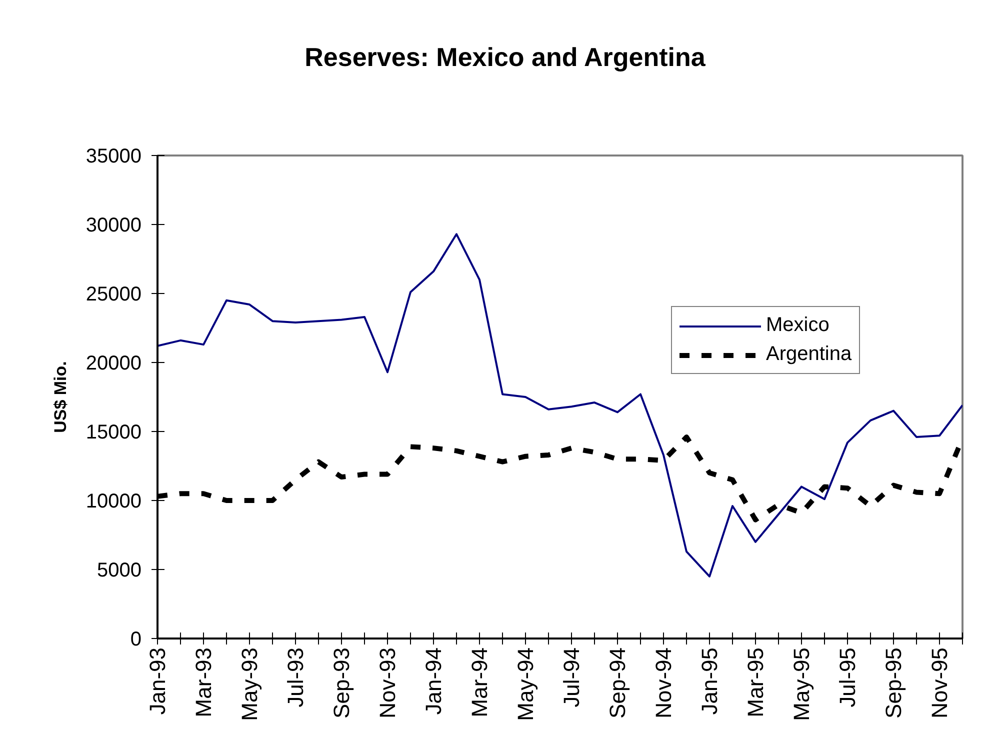  I want to click on x-tick-label: Nov-95, so click(939, 683).